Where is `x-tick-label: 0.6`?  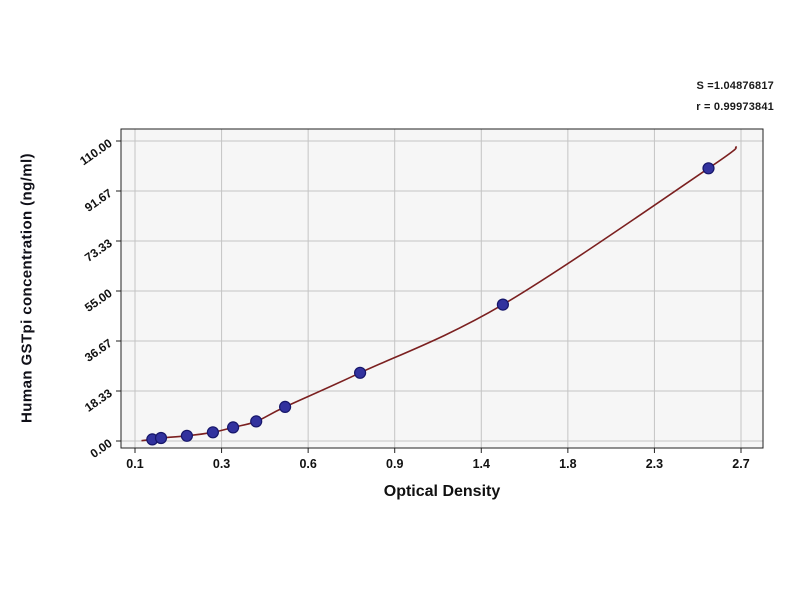
x-tick-label: 0.6 is located at coordinates (307, 464).